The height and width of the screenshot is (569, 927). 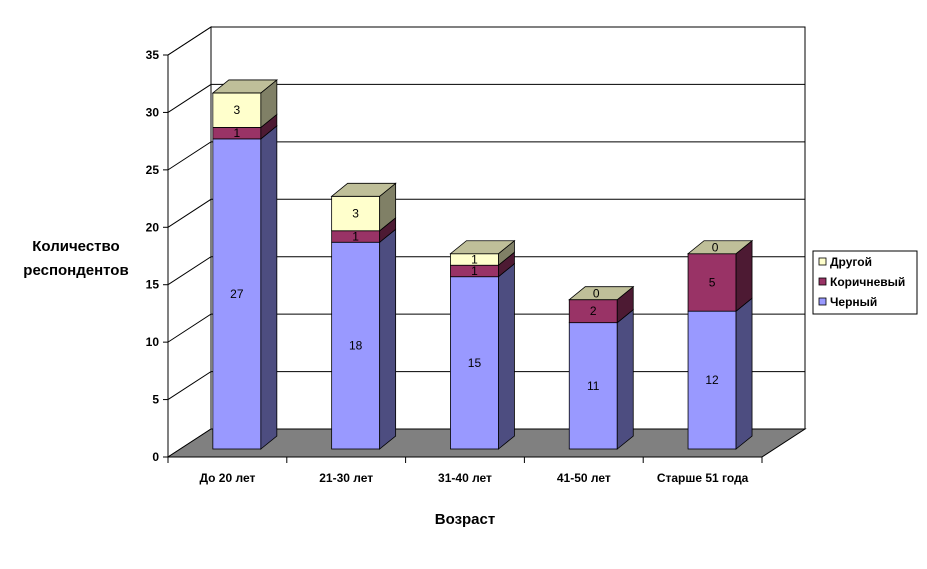 I want to click on y-tick-label: 20, so click(x=153, y=227).